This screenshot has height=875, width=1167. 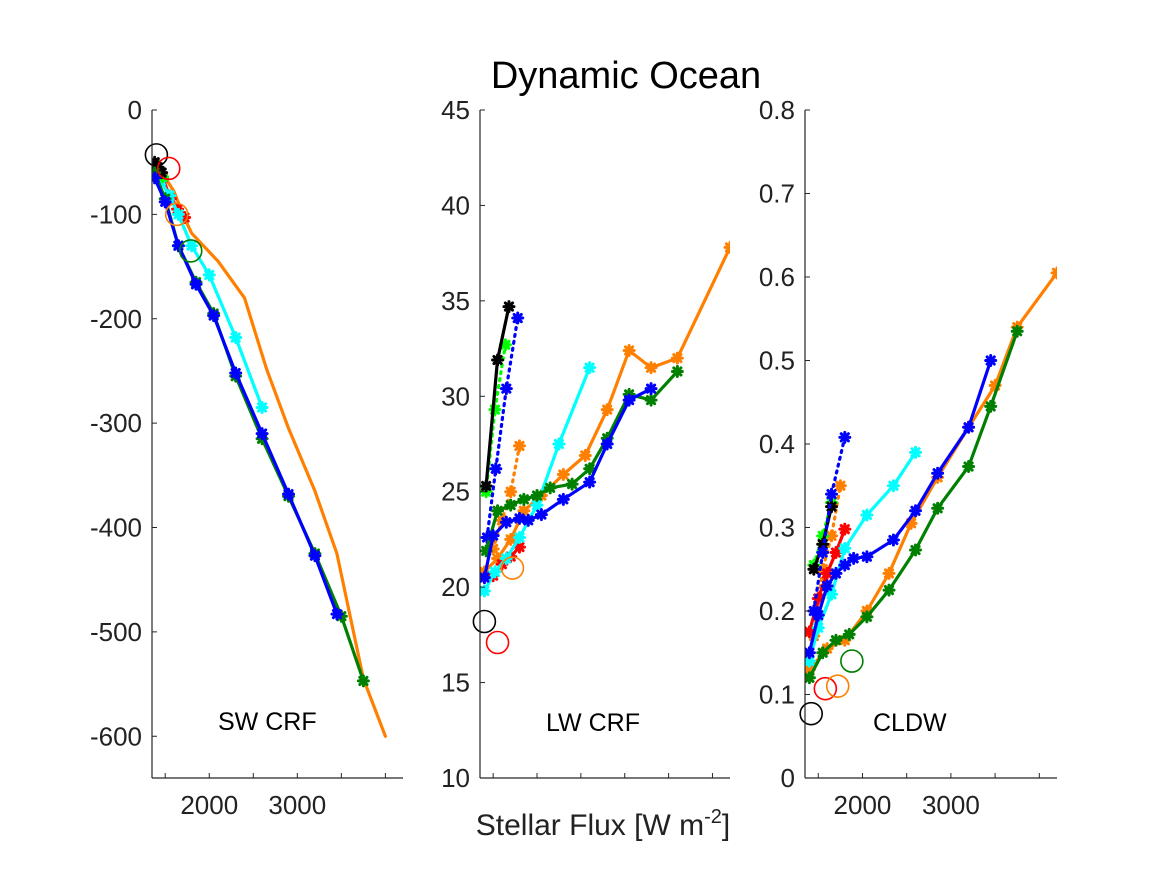 I want to click on x-axis-label-exponent: -2, so click(x=713, y=817).